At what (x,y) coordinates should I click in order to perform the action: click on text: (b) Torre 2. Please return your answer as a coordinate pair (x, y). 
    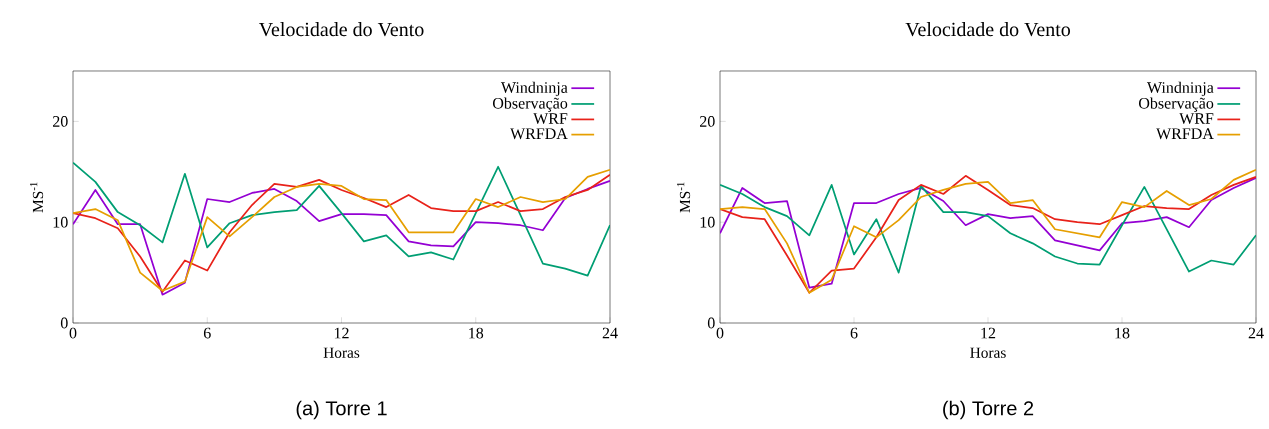
    Looking at the image, I should click on (988, 410).